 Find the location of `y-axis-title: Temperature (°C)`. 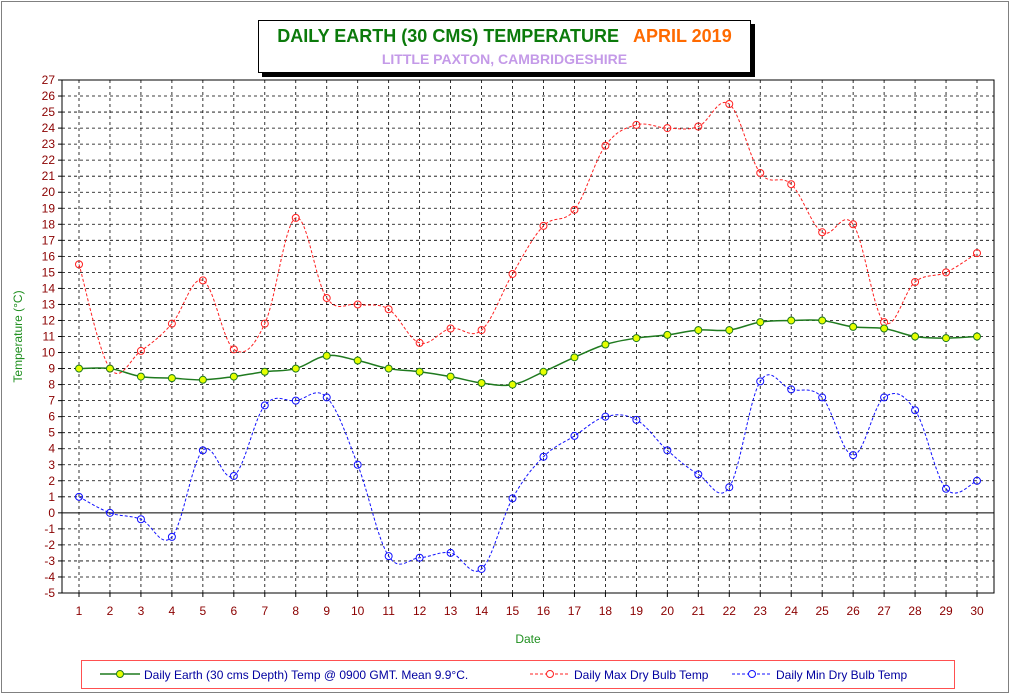

y-axis-title: Temperature (°C) is located at coordinates (18, 336).